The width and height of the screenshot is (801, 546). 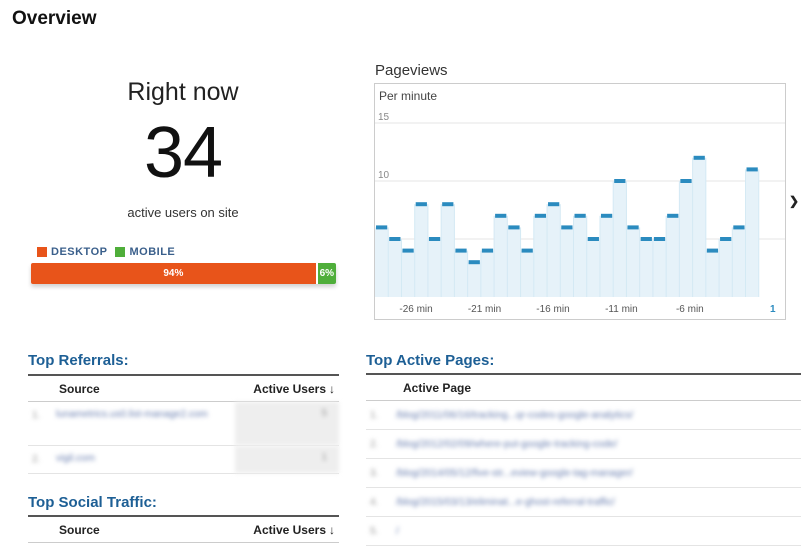 I want to click on active-user-count: 34, so click(x=183, y=153).